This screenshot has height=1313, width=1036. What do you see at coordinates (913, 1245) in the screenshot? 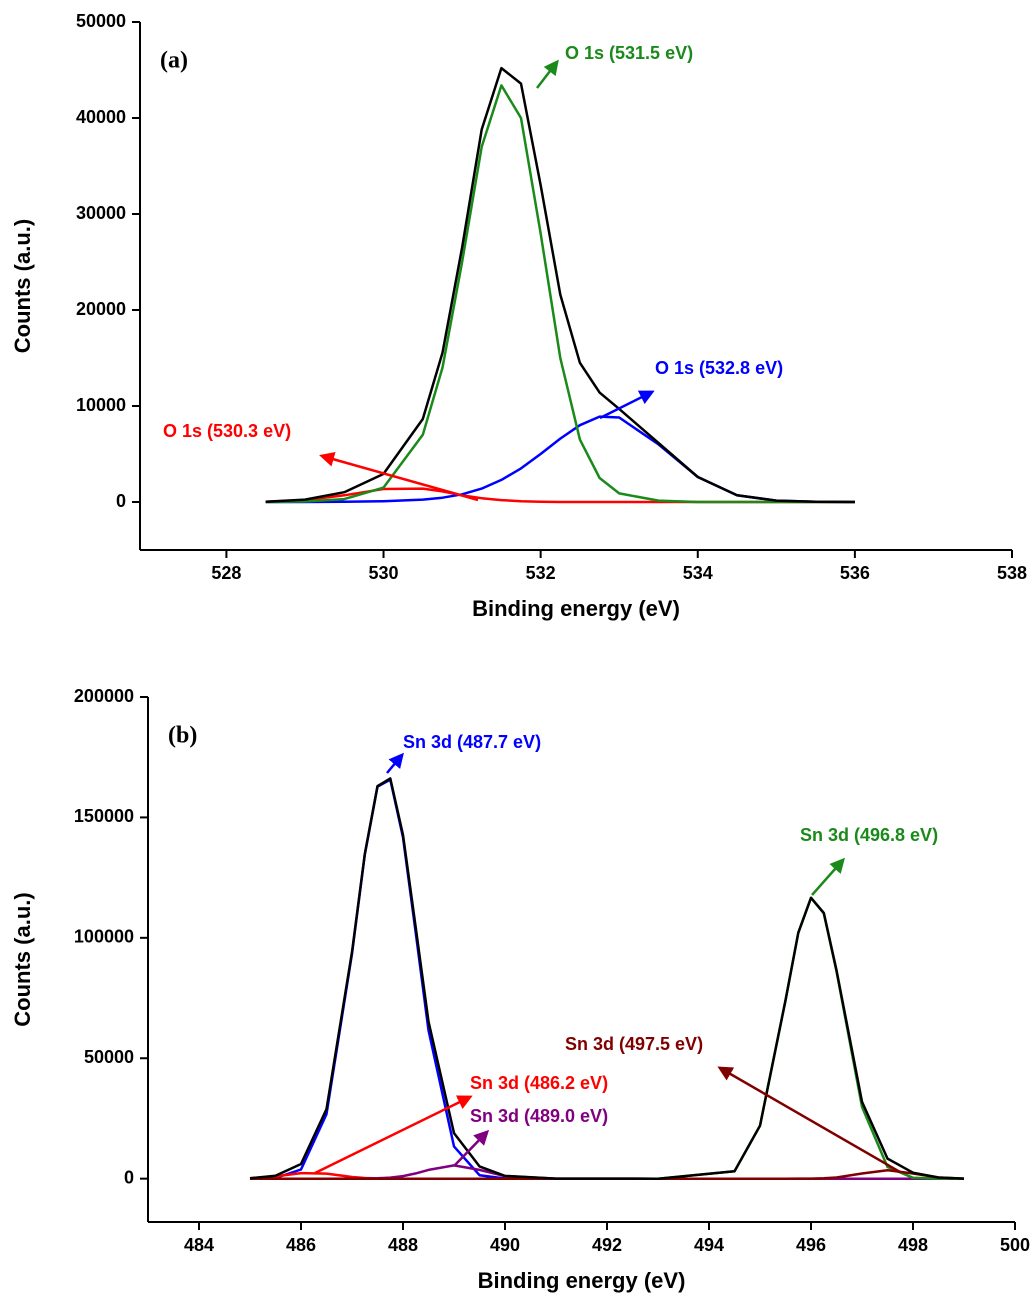
I see `x-tick-label: 498` at bounding box center [913, 1245].